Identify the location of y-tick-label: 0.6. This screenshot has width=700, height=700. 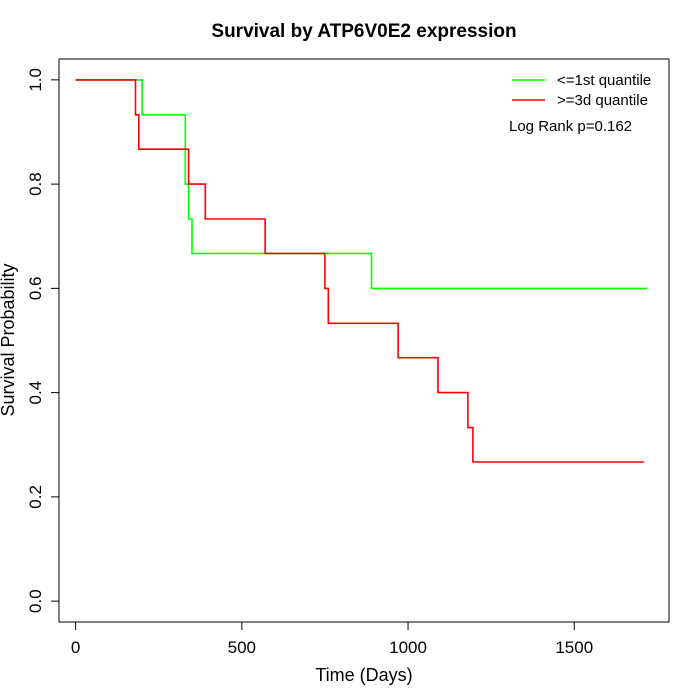
(35, 289).